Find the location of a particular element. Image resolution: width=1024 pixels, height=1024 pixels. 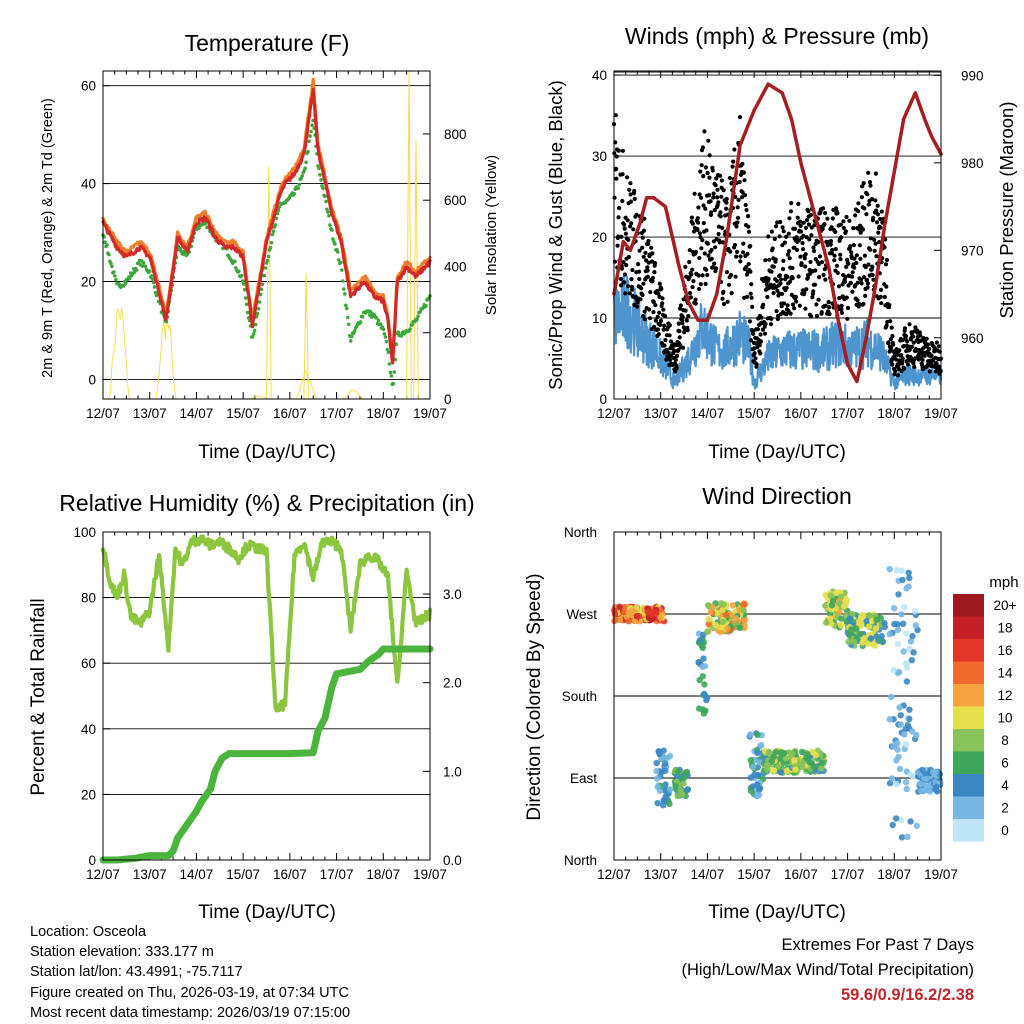

temperature-xtick-label: 13/07 is located at coordinates (150, 413).